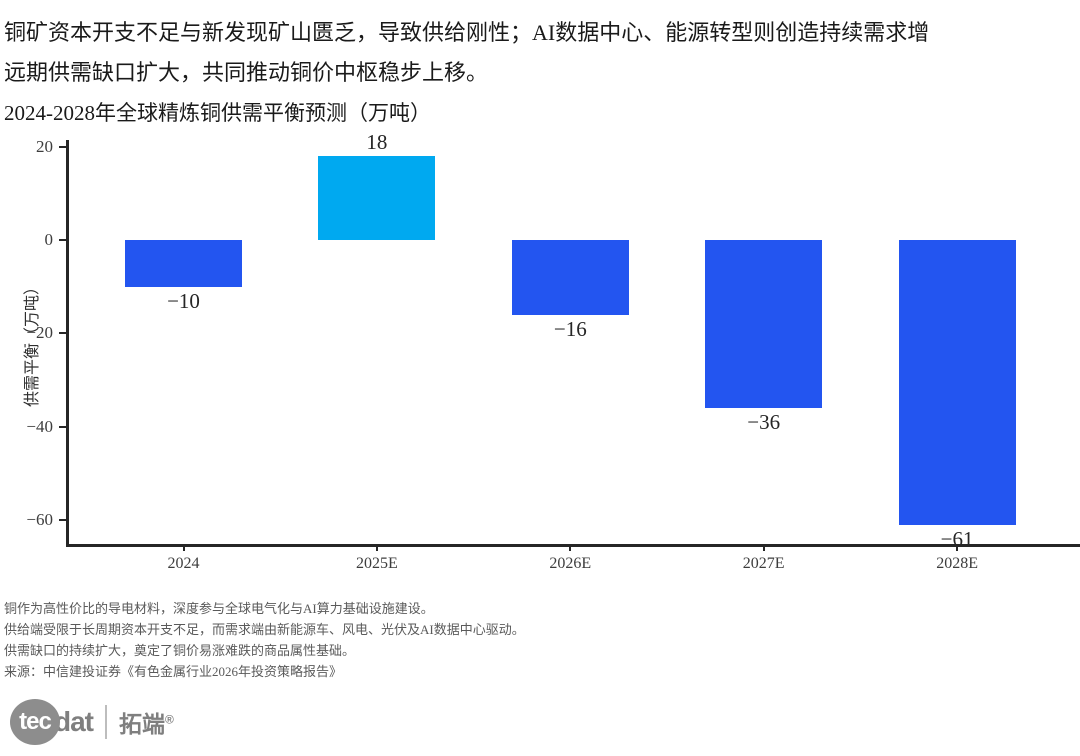  I want to click on y-tick-label: 0, so click(49, 239).